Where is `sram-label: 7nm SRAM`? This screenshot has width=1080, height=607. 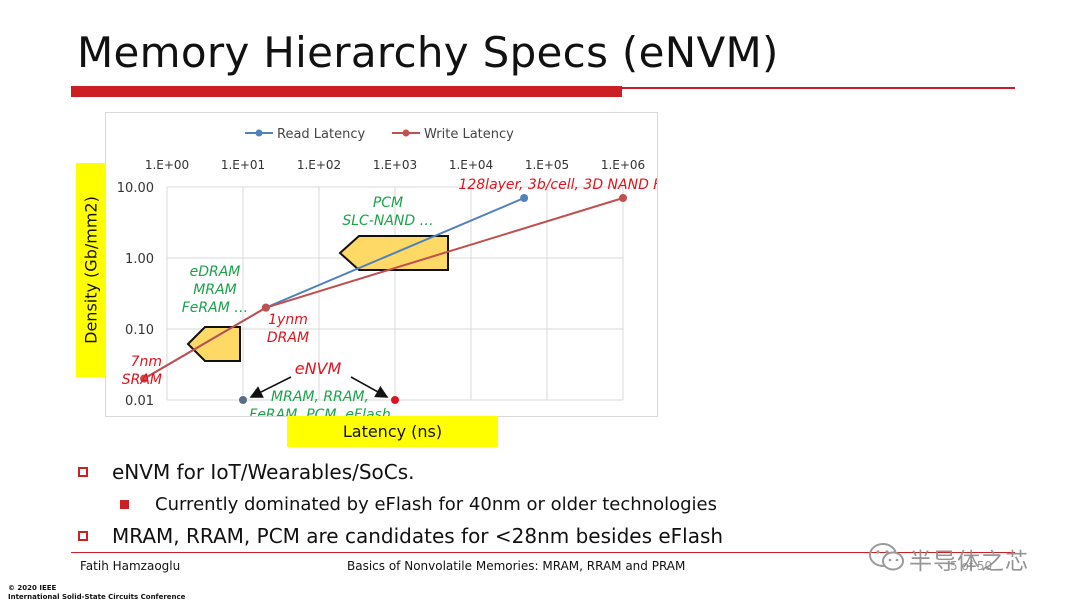 sram-label: 7nm SRAM is located at coordinates (142, 371).